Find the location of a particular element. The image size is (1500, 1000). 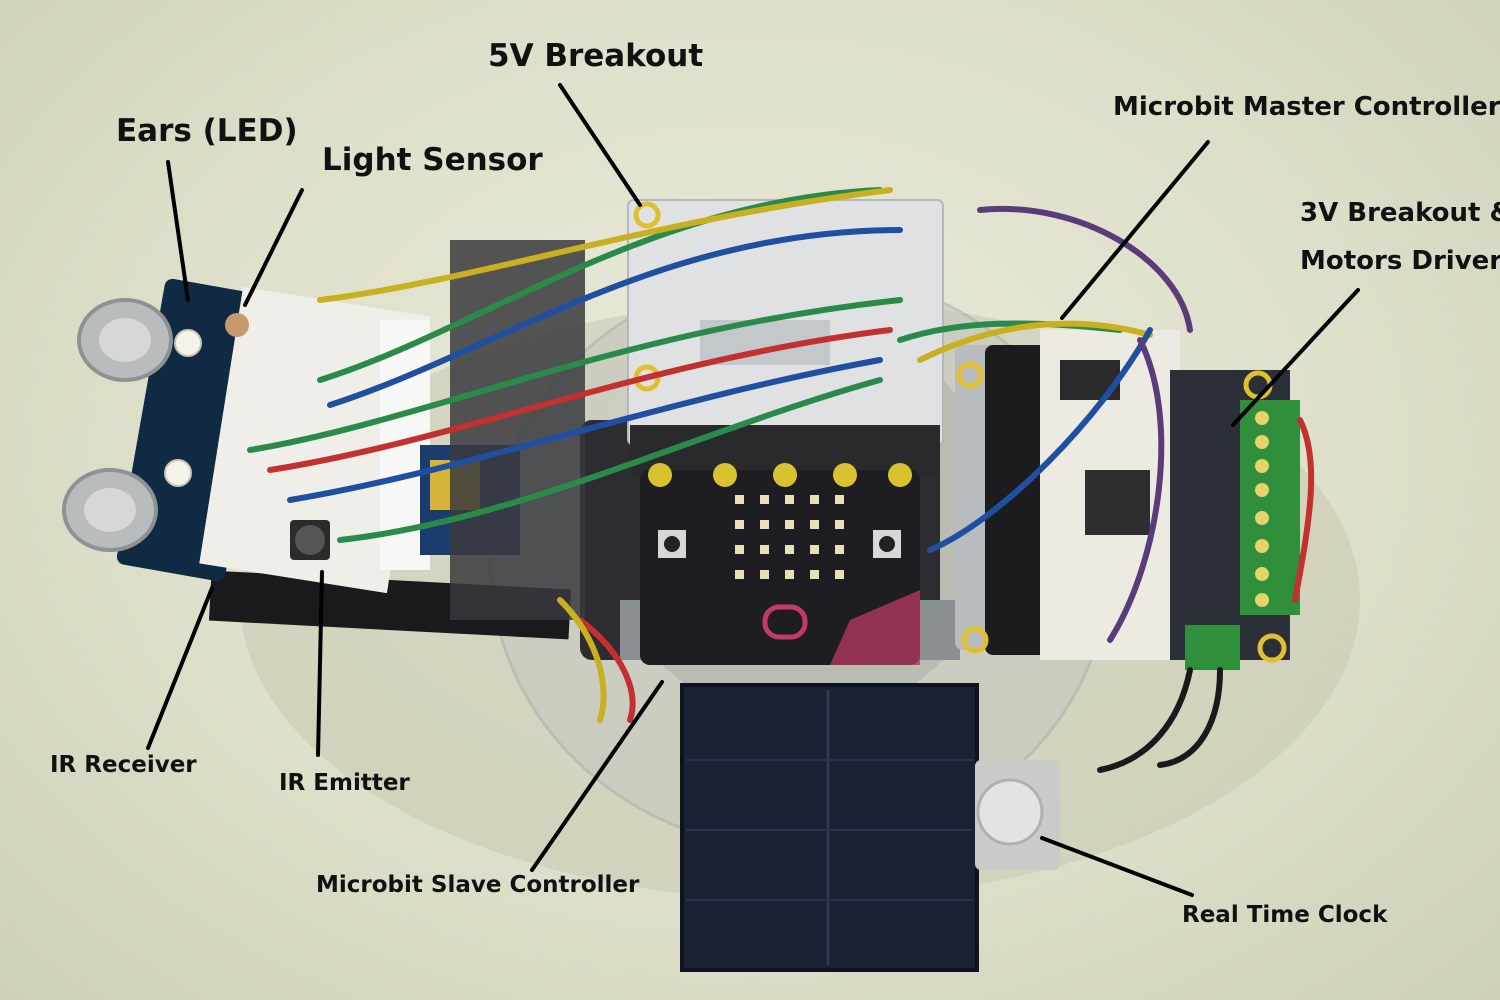

microbit-master-board is located at coordinates (1067, 495).